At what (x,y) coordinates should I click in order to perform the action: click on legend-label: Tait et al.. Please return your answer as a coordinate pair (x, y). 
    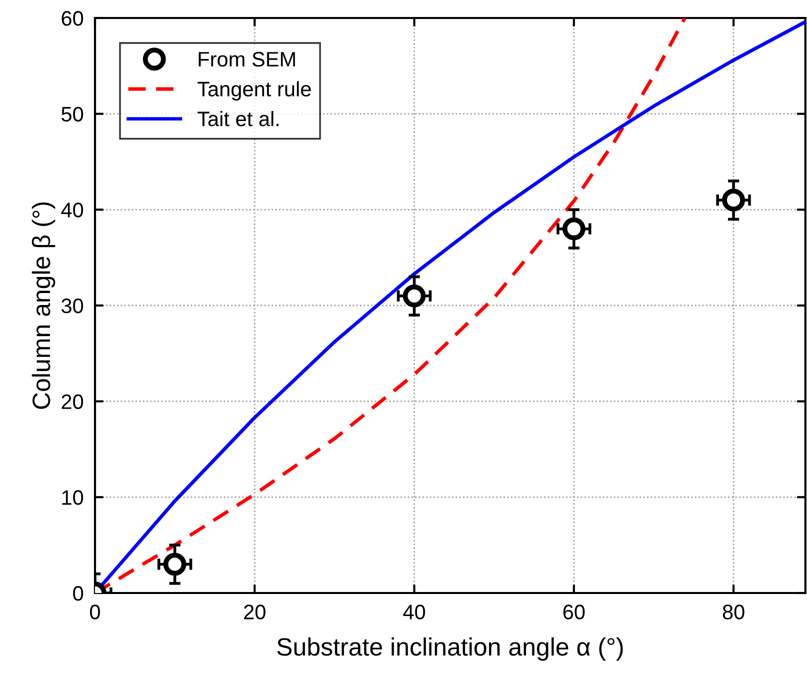
    Looking at the image, I should click on (238, 118).